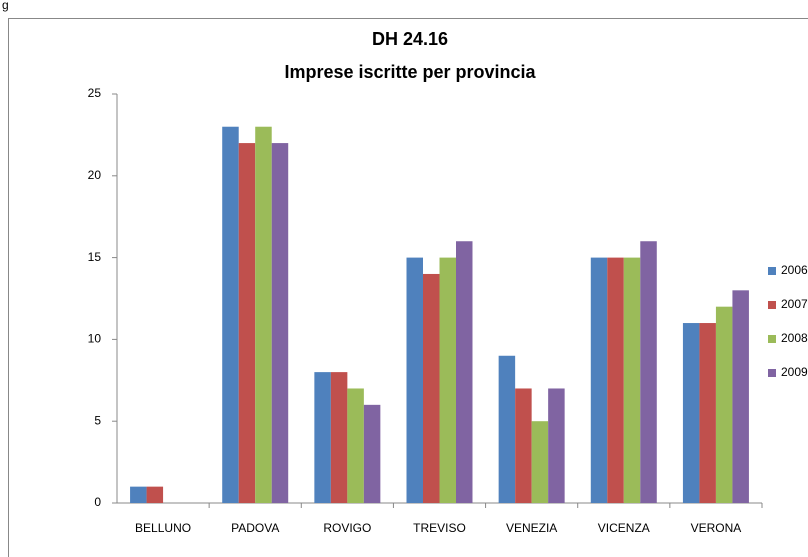  Describe the element at coordinates (410, 72) in the screenshot. I see `chart-subtitle: Imprese iscritte per provincia` at that location.